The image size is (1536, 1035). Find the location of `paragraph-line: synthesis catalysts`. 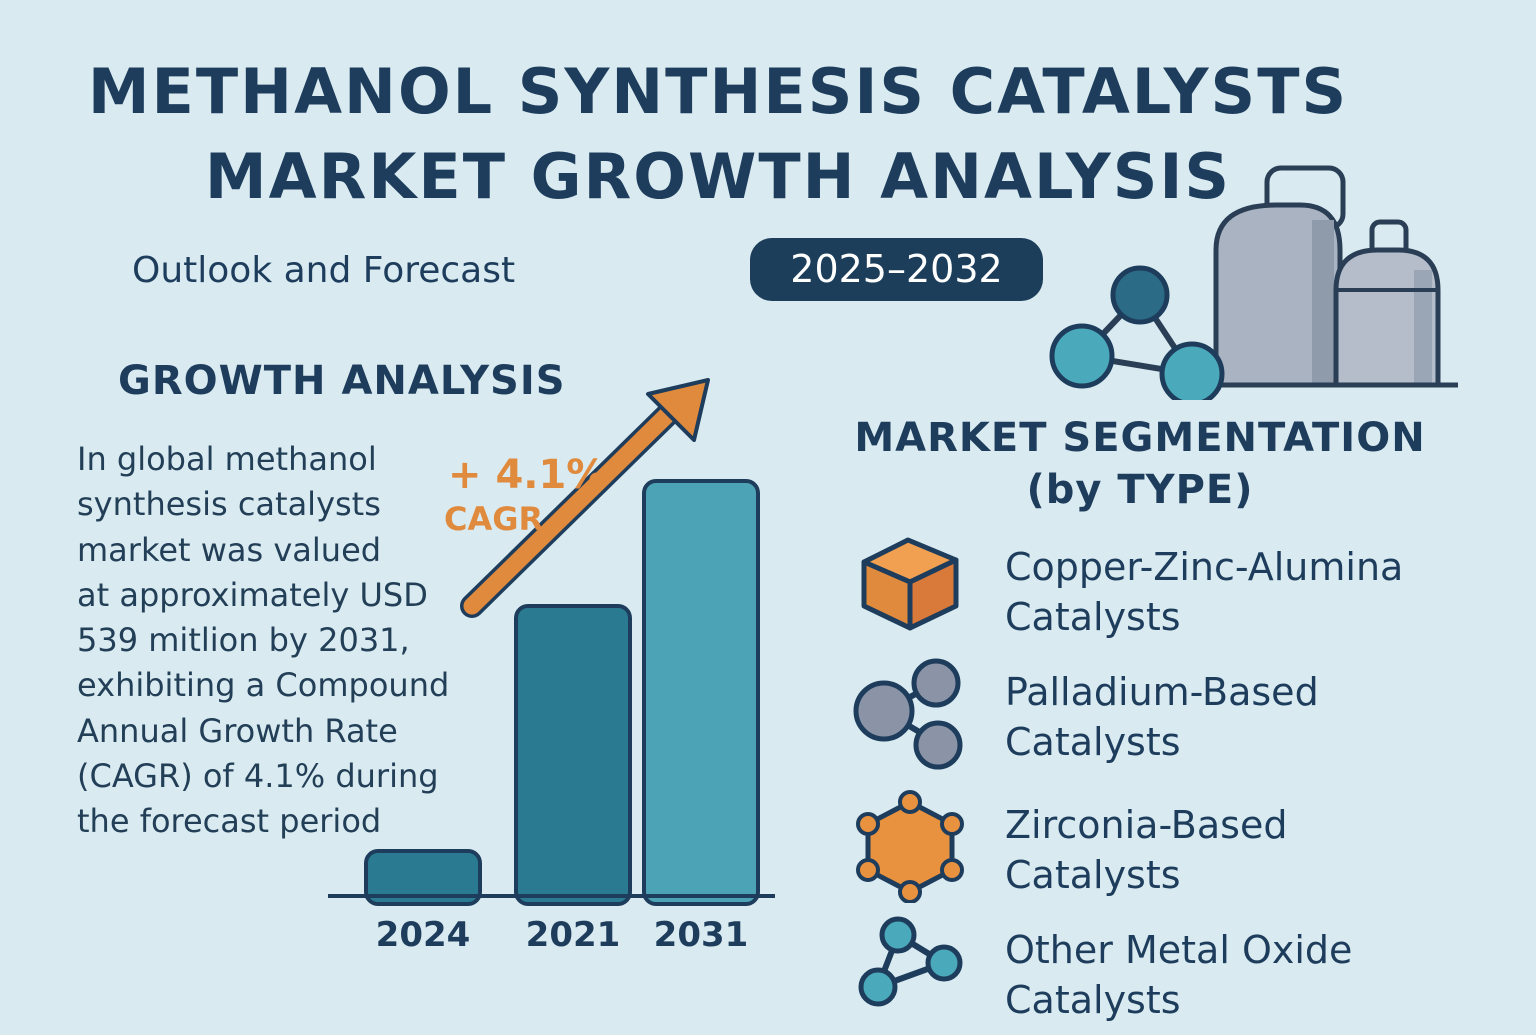

paragraph-line: synthesis catalysts is located at coordinates (229, 504).